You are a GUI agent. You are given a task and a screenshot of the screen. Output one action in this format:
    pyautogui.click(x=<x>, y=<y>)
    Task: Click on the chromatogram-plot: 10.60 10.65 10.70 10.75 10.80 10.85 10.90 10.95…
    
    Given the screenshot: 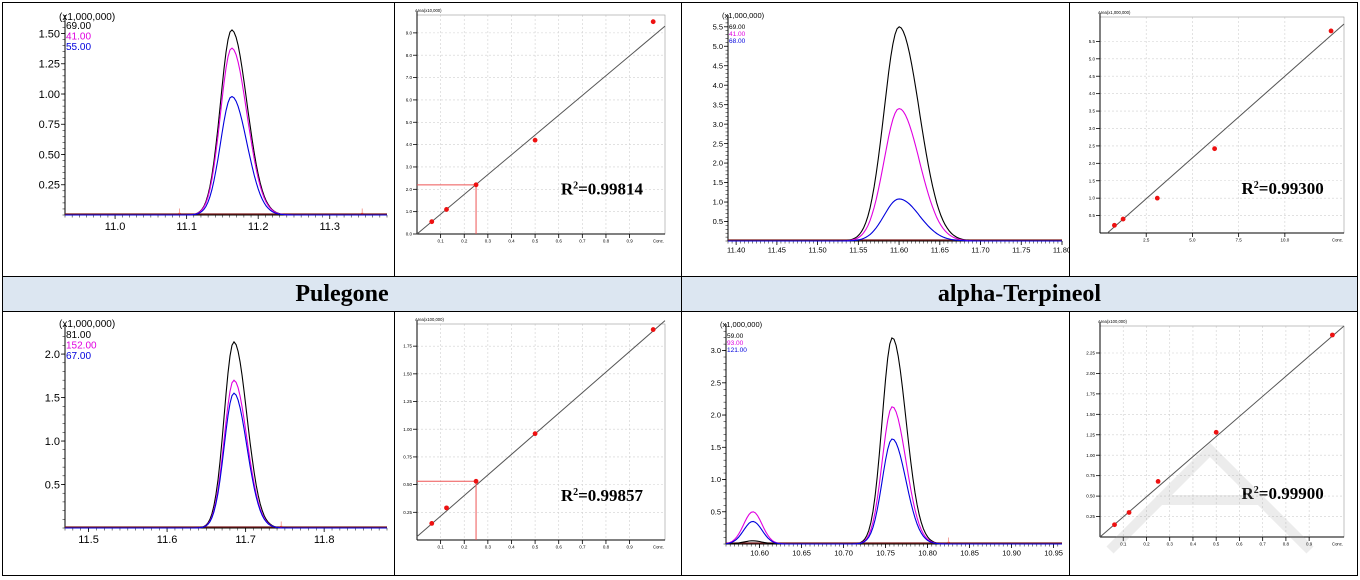 What is the action you would take?
    pyautogui.click(x=887, y=439)
    